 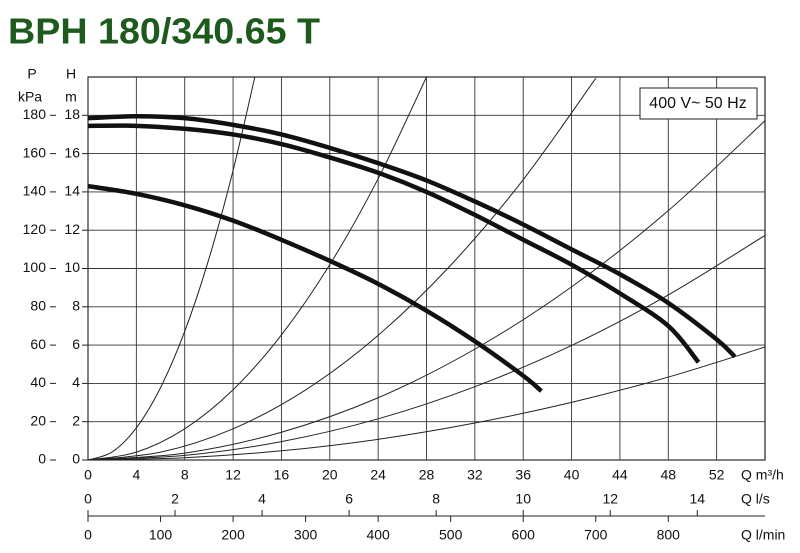 I want to click on y-axis-unit: m, so click(x=71, y=97).